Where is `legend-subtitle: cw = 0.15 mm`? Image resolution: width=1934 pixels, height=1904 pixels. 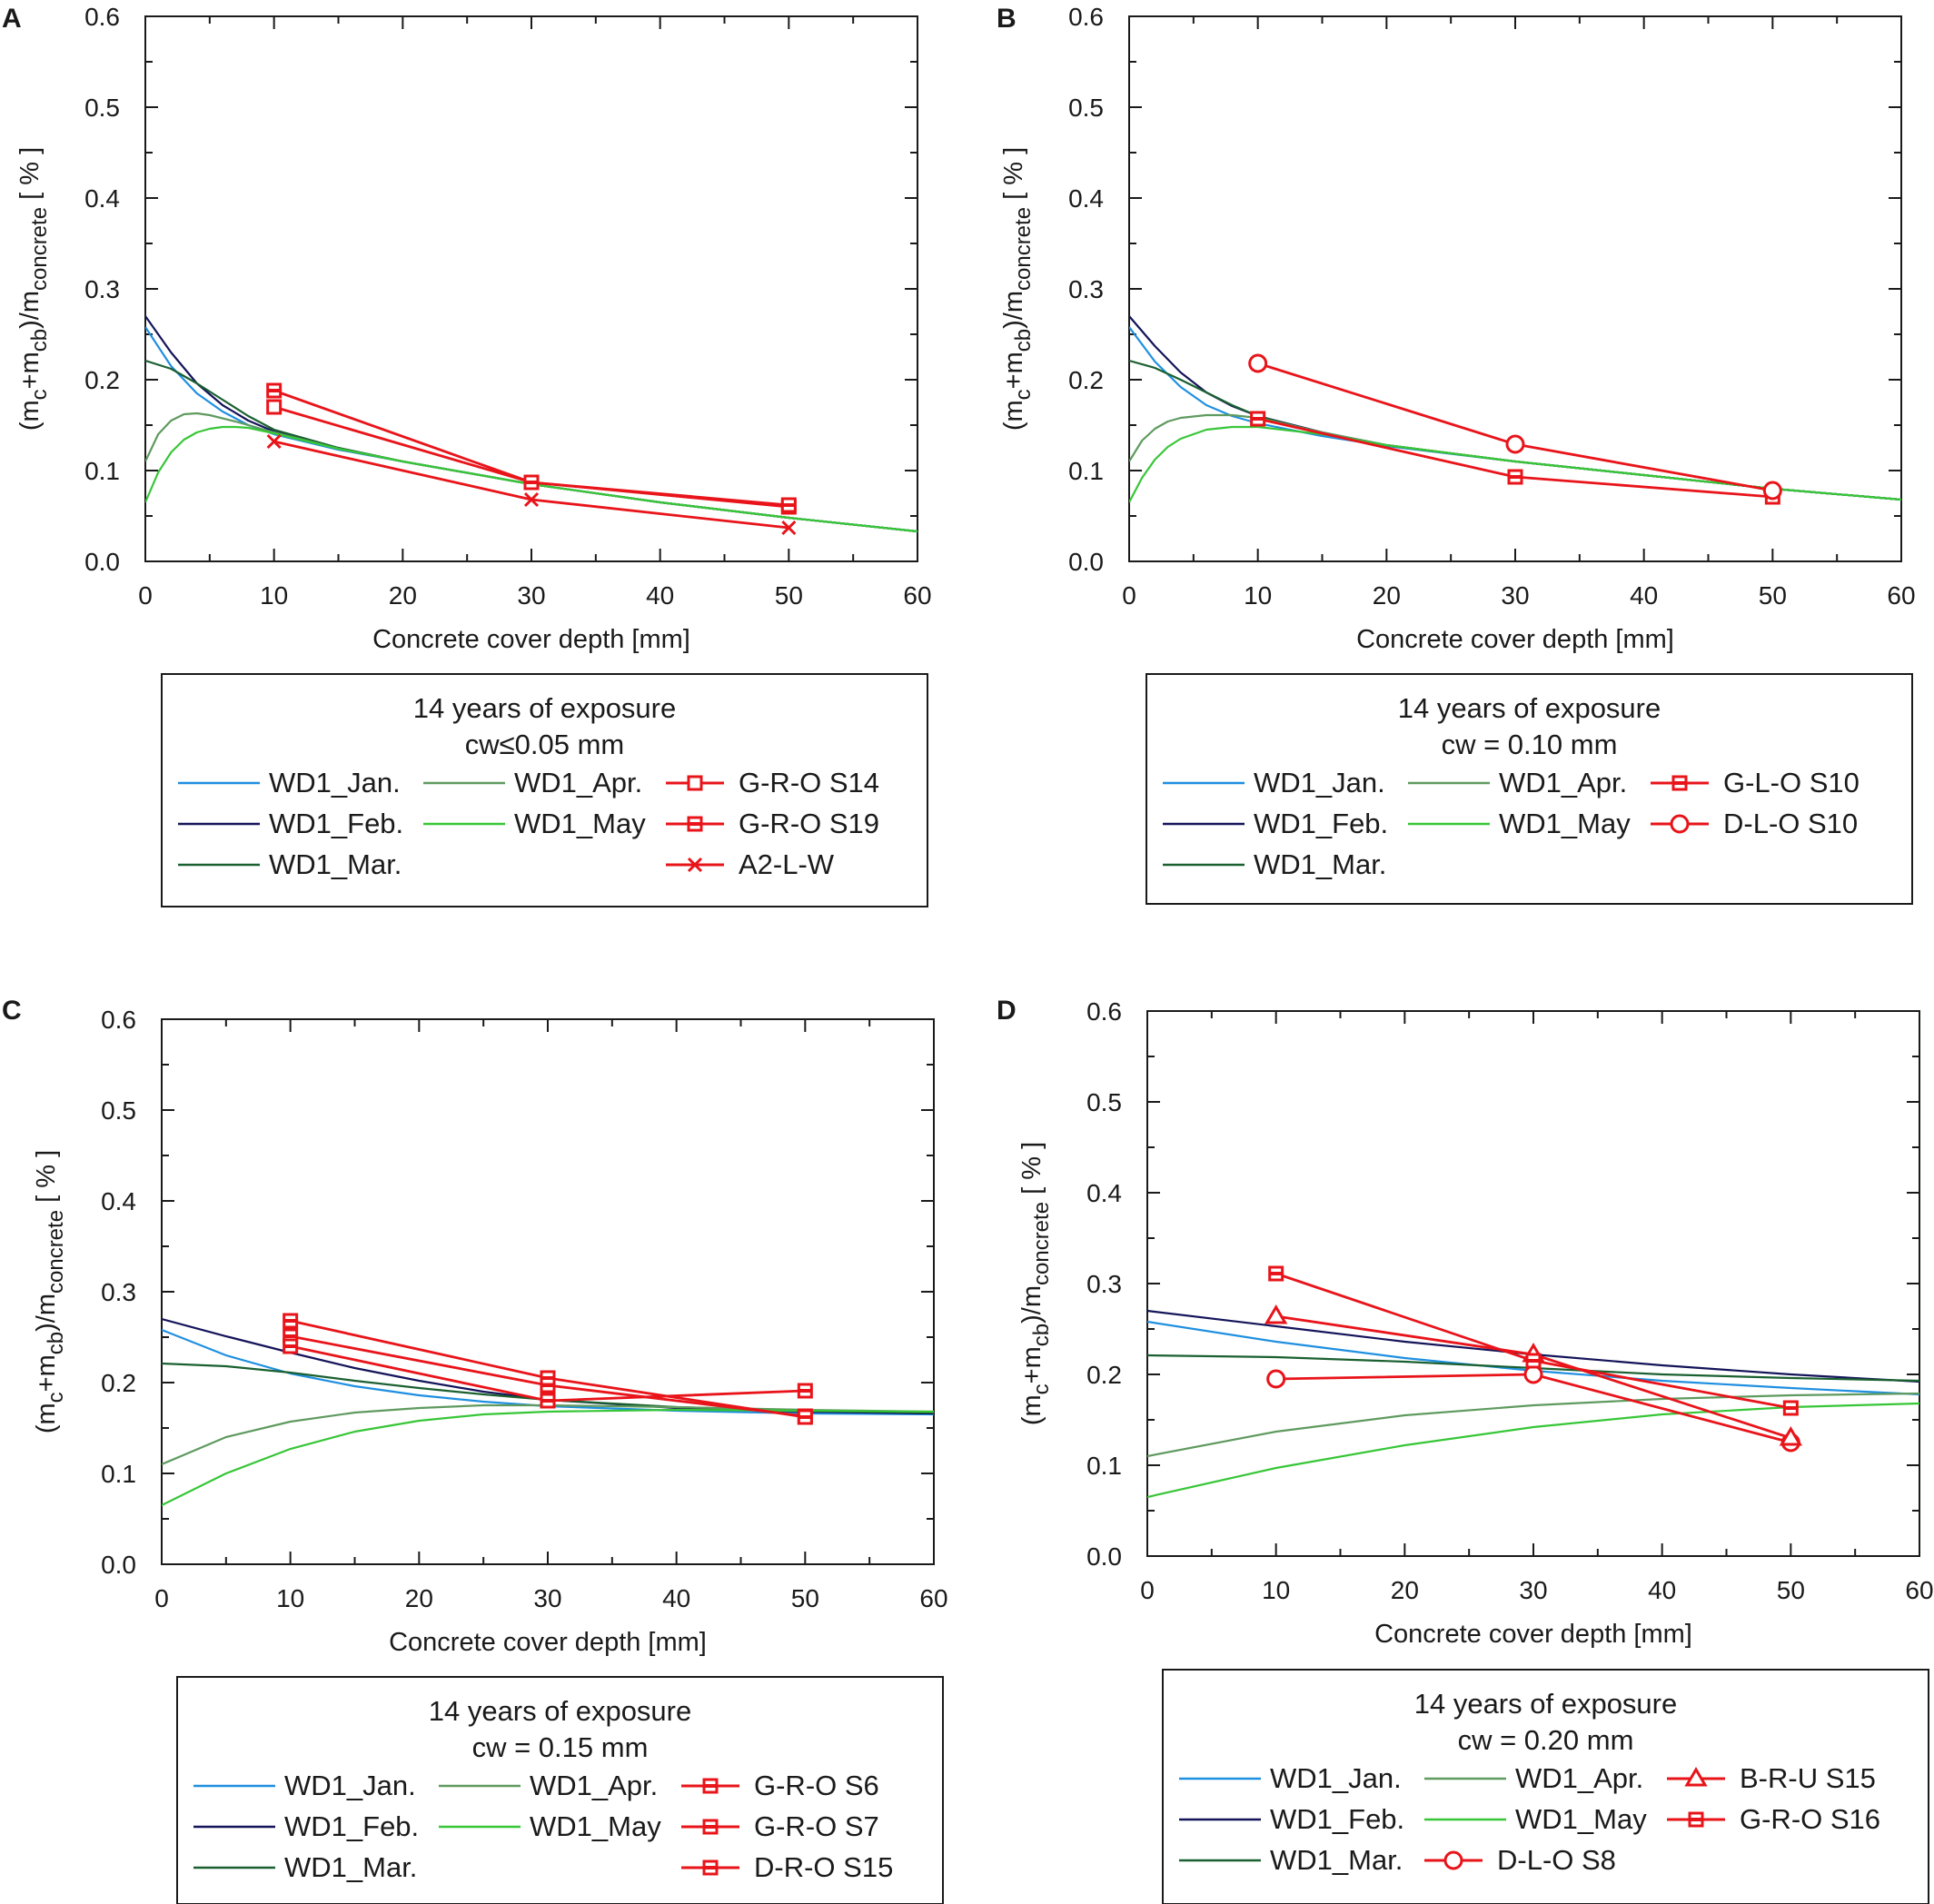
legend-subtitle: cw = 0.15 mm is located at coordinates (560, 1747).